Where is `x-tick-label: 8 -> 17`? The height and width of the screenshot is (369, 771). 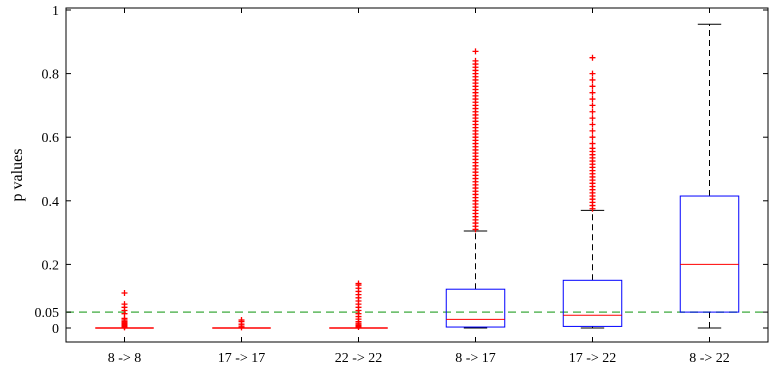 x-tick-label: 8 -> 17 is located at coordinates (475, 358).